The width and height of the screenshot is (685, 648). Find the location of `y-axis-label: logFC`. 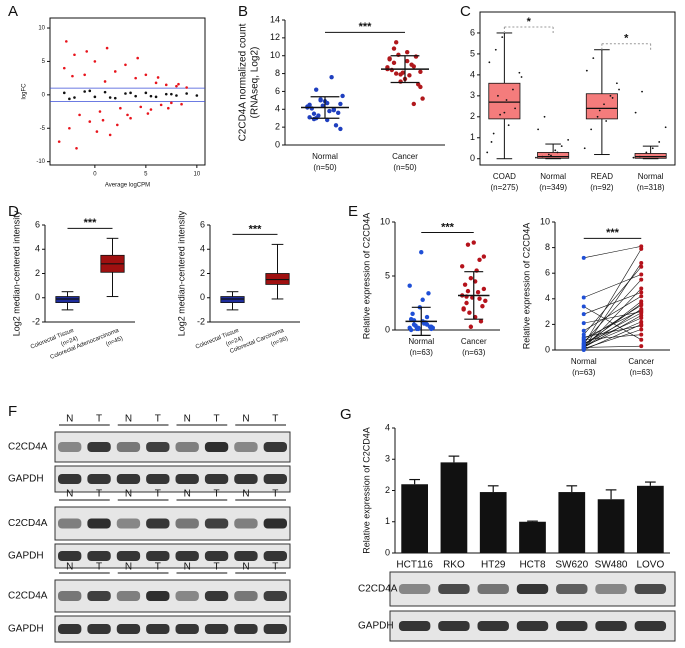

y-axis-label: logFC is located at coordinates (25, 91).